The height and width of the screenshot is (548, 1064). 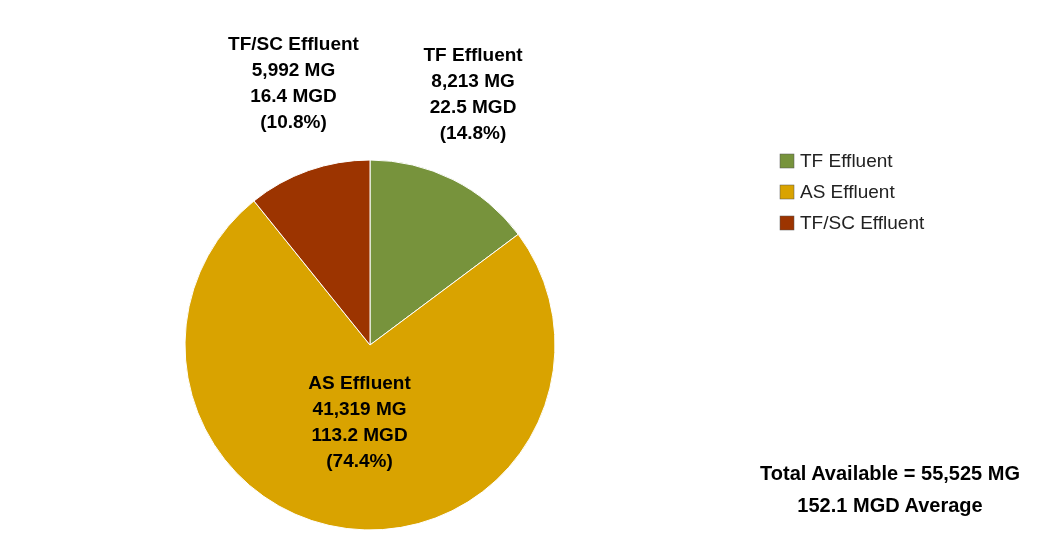 I want to click on slice-label: TF Effluent, so click(x=473, y=55).